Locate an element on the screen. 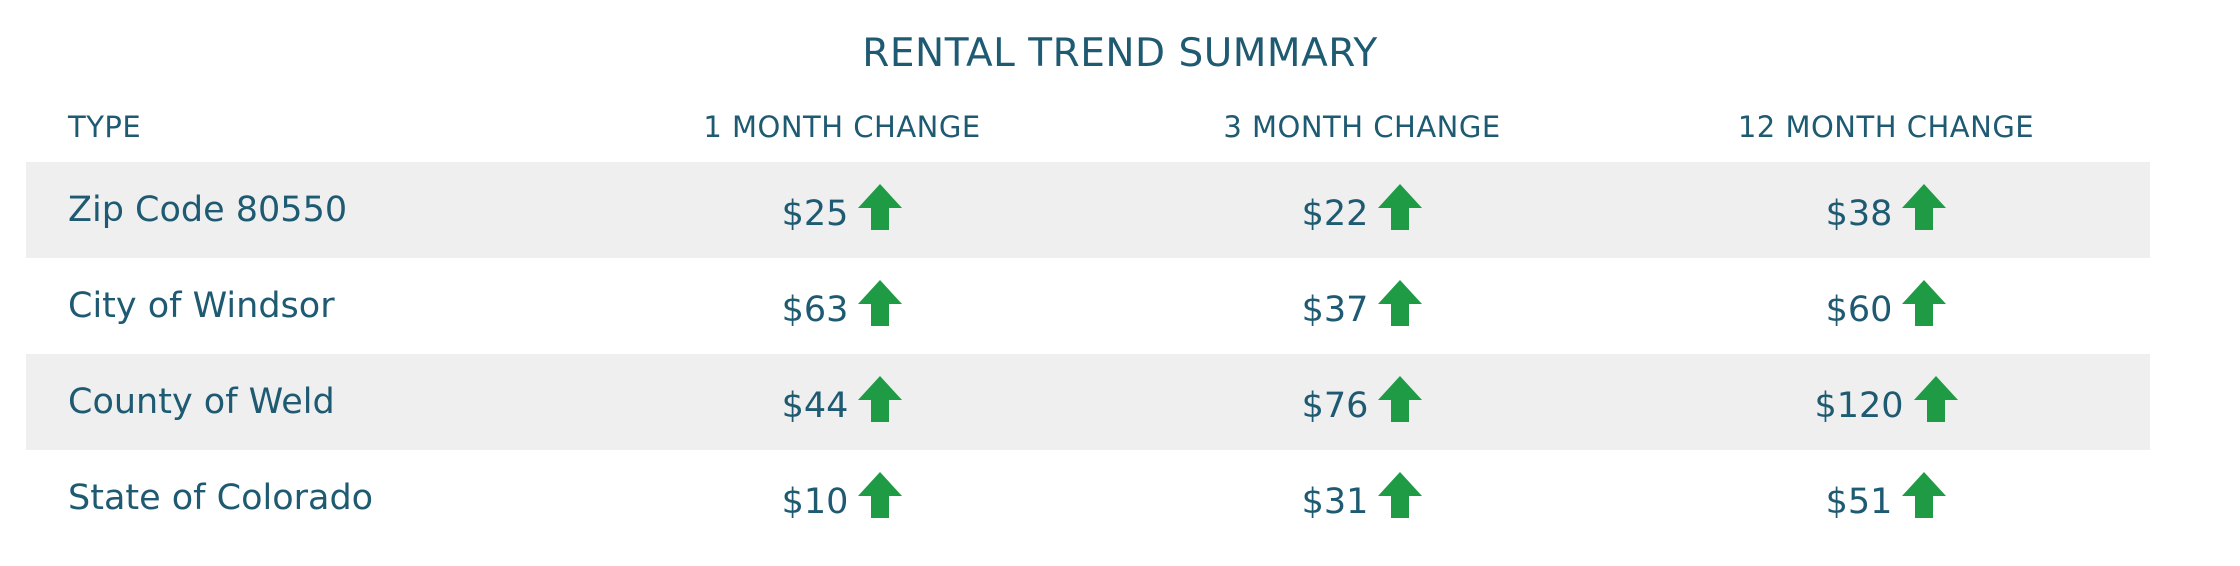 The image size is (2240, 566). change-value: $44 is located at coordinates (815, 406).